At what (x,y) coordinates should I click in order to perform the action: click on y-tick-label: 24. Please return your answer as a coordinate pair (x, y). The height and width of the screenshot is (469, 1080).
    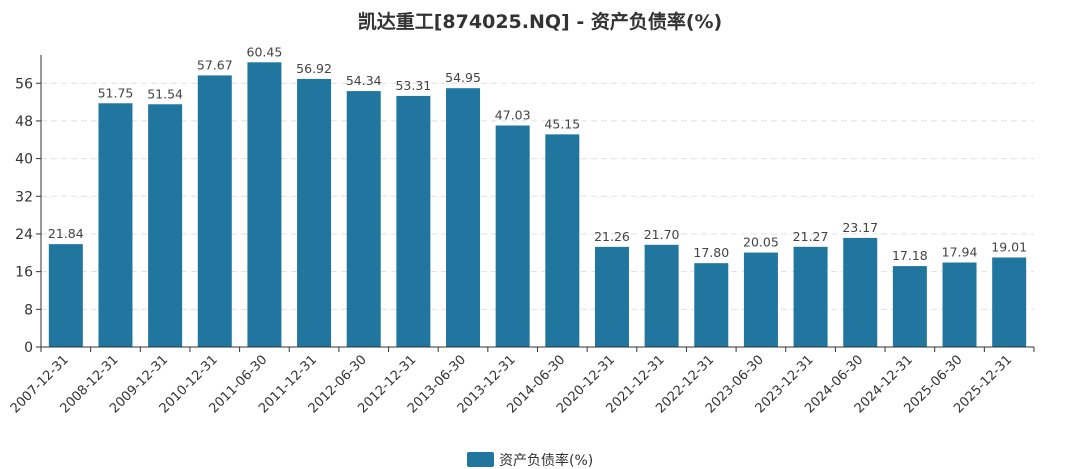
    Looking at the image, I should click on (24, 235).